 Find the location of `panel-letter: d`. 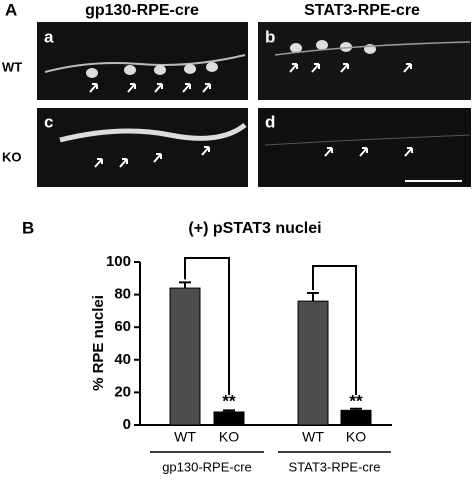

panel-letter: d is located at coordinates (270, 121).